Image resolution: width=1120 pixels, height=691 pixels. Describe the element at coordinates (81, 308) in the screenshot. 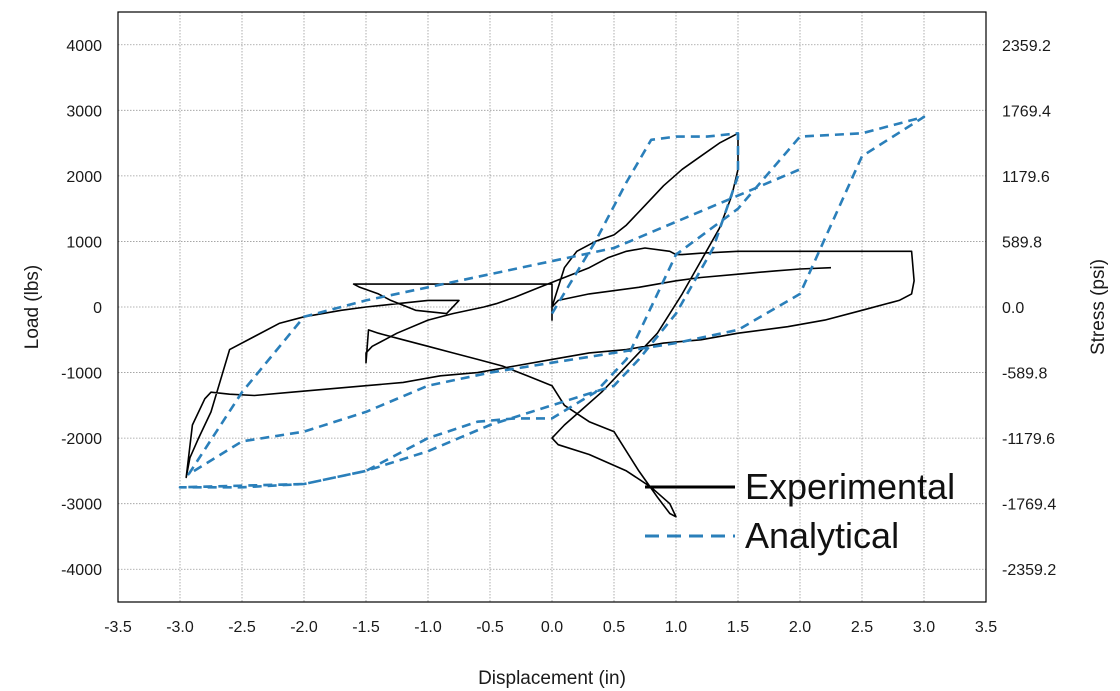

I see `y-tick-labels: 4000 3000 2000 1000 0 -1000 -2000 -3000 -4000` at that location.